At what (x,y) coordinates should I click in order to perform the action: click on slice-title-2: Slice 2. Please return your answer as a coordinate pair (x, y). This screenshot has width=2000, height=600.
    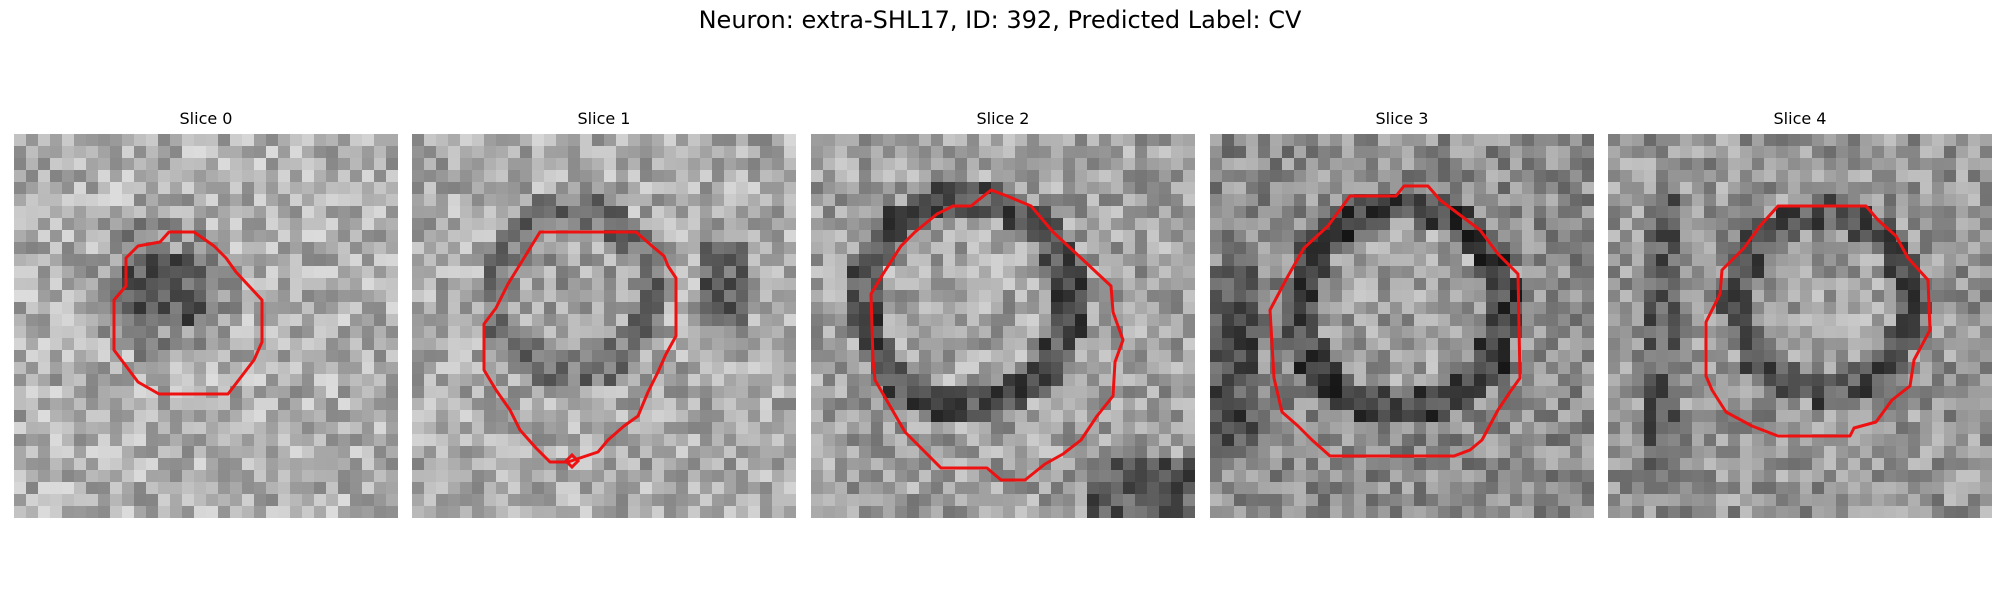
    Looking at the image, I should click on (1003, 118).